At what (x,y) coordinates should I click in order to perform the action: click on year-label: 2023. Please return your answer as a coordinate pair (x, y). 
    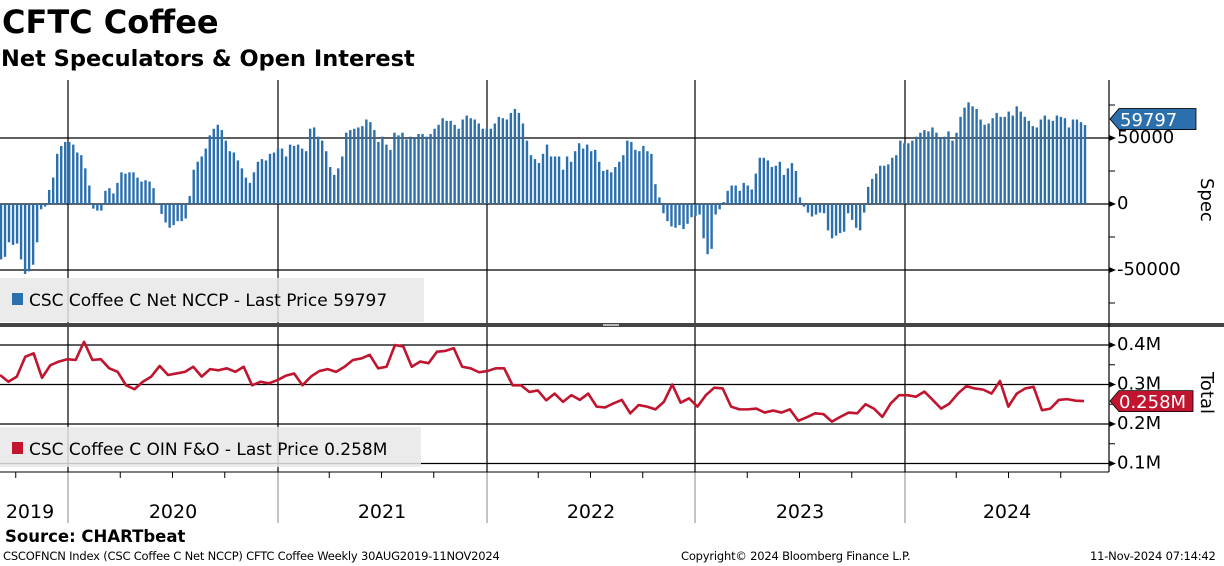
    Looking at the image, I should click on (800, 512).